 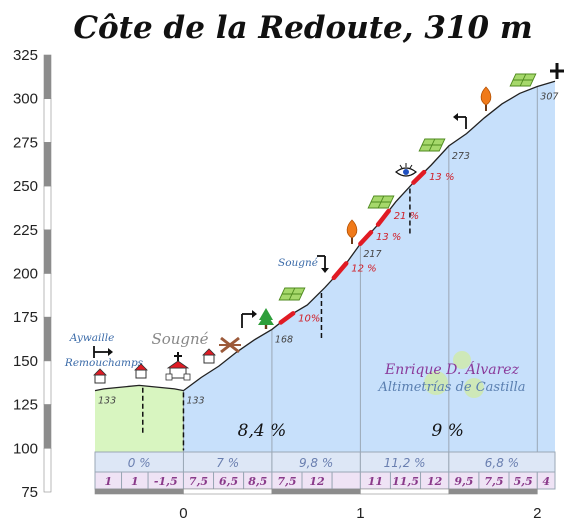 I want to click on y-tick-labels: 325 300 275 250 225 200 175 150 125 100 75, so click(x=25, y=274).